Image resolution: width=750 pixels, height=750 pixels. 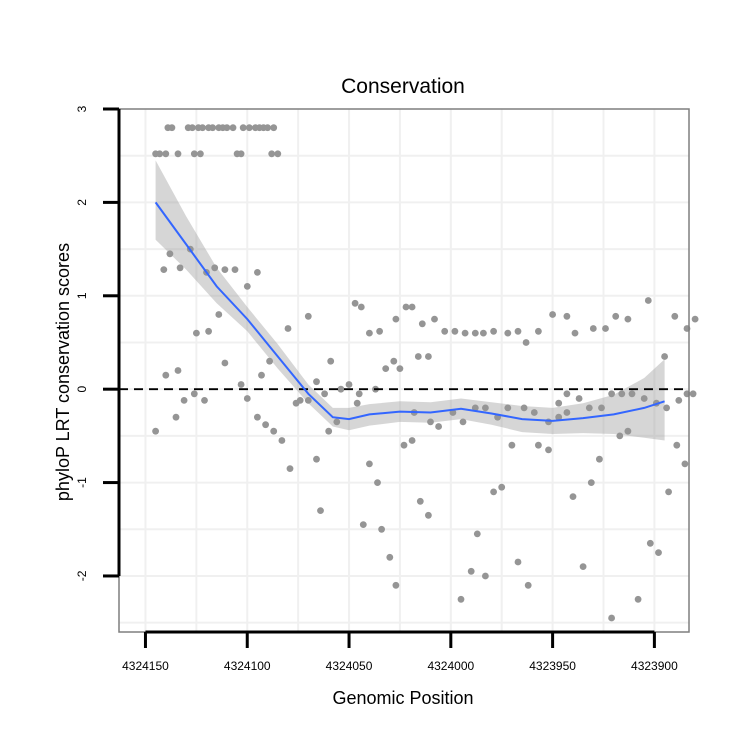 What do you see at coordinates (450, 666) in the screenshot?
I see `x-tick-label: 4324000` at bounding box center [450, 666].